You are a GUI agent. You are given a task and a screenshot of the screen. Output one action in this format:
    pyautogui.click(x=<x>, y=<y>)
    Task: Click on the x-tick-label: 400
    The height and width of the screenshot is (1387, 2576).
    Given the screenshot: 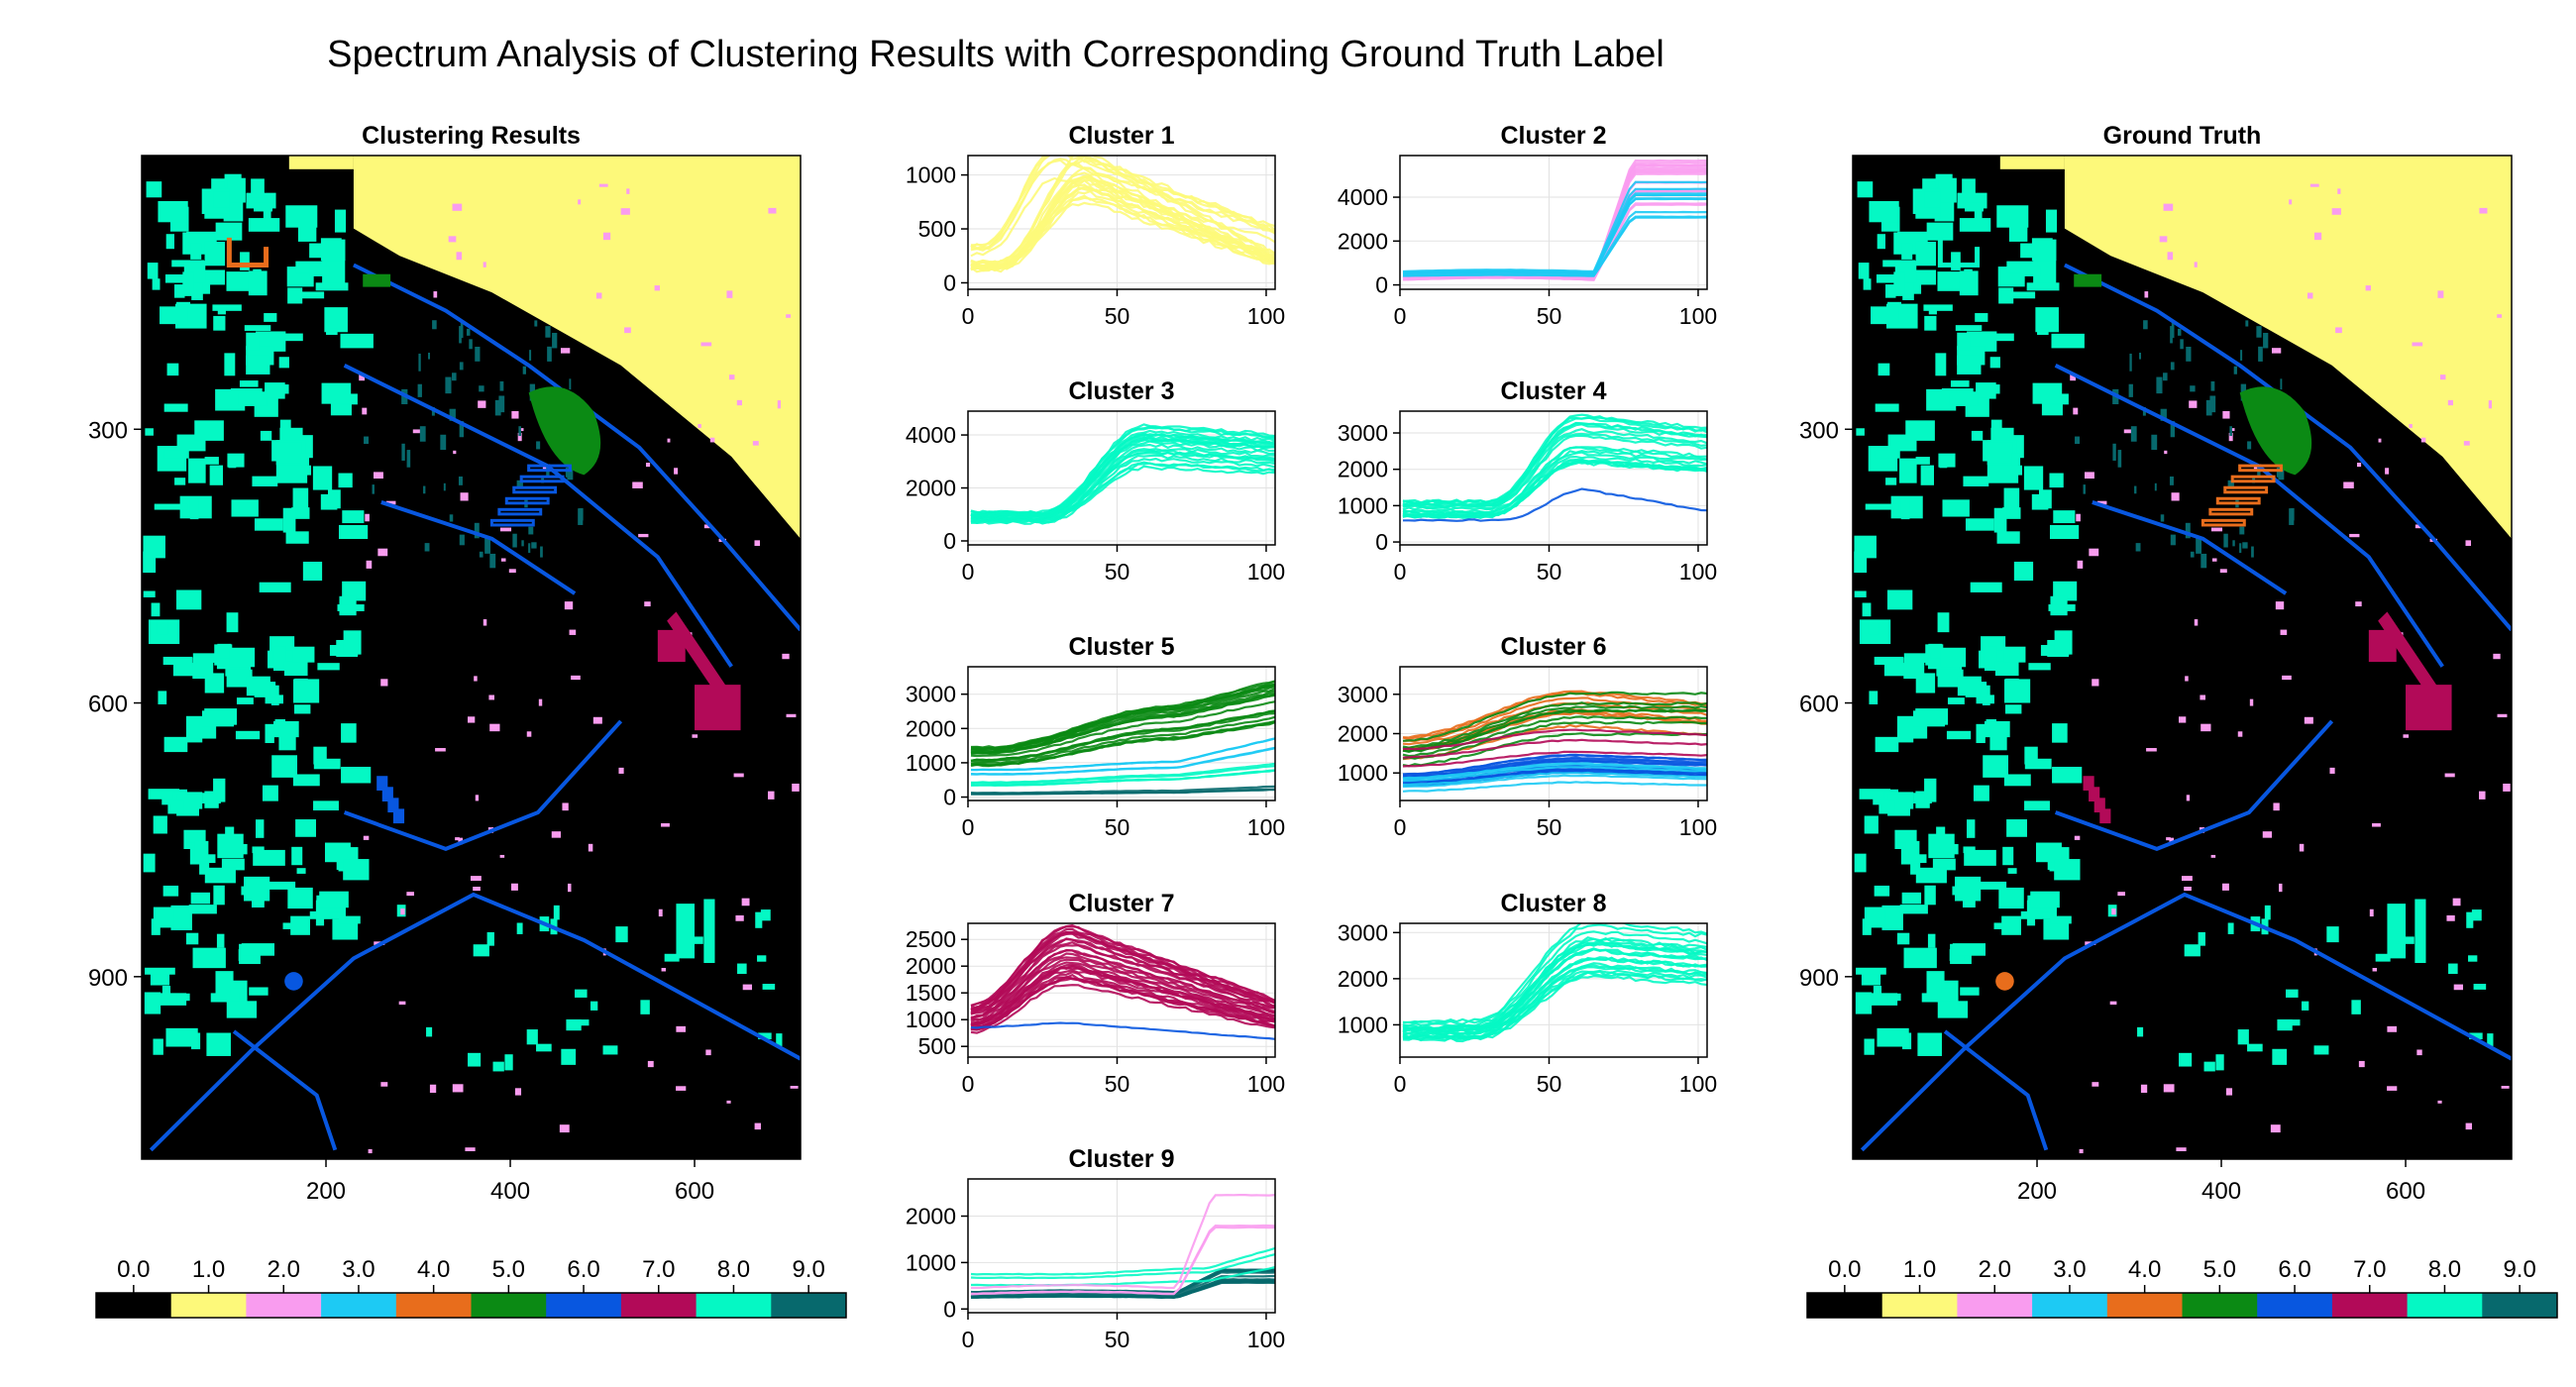 What is the action you would take?
    pyautogui.click(x=510, y=1191)
    